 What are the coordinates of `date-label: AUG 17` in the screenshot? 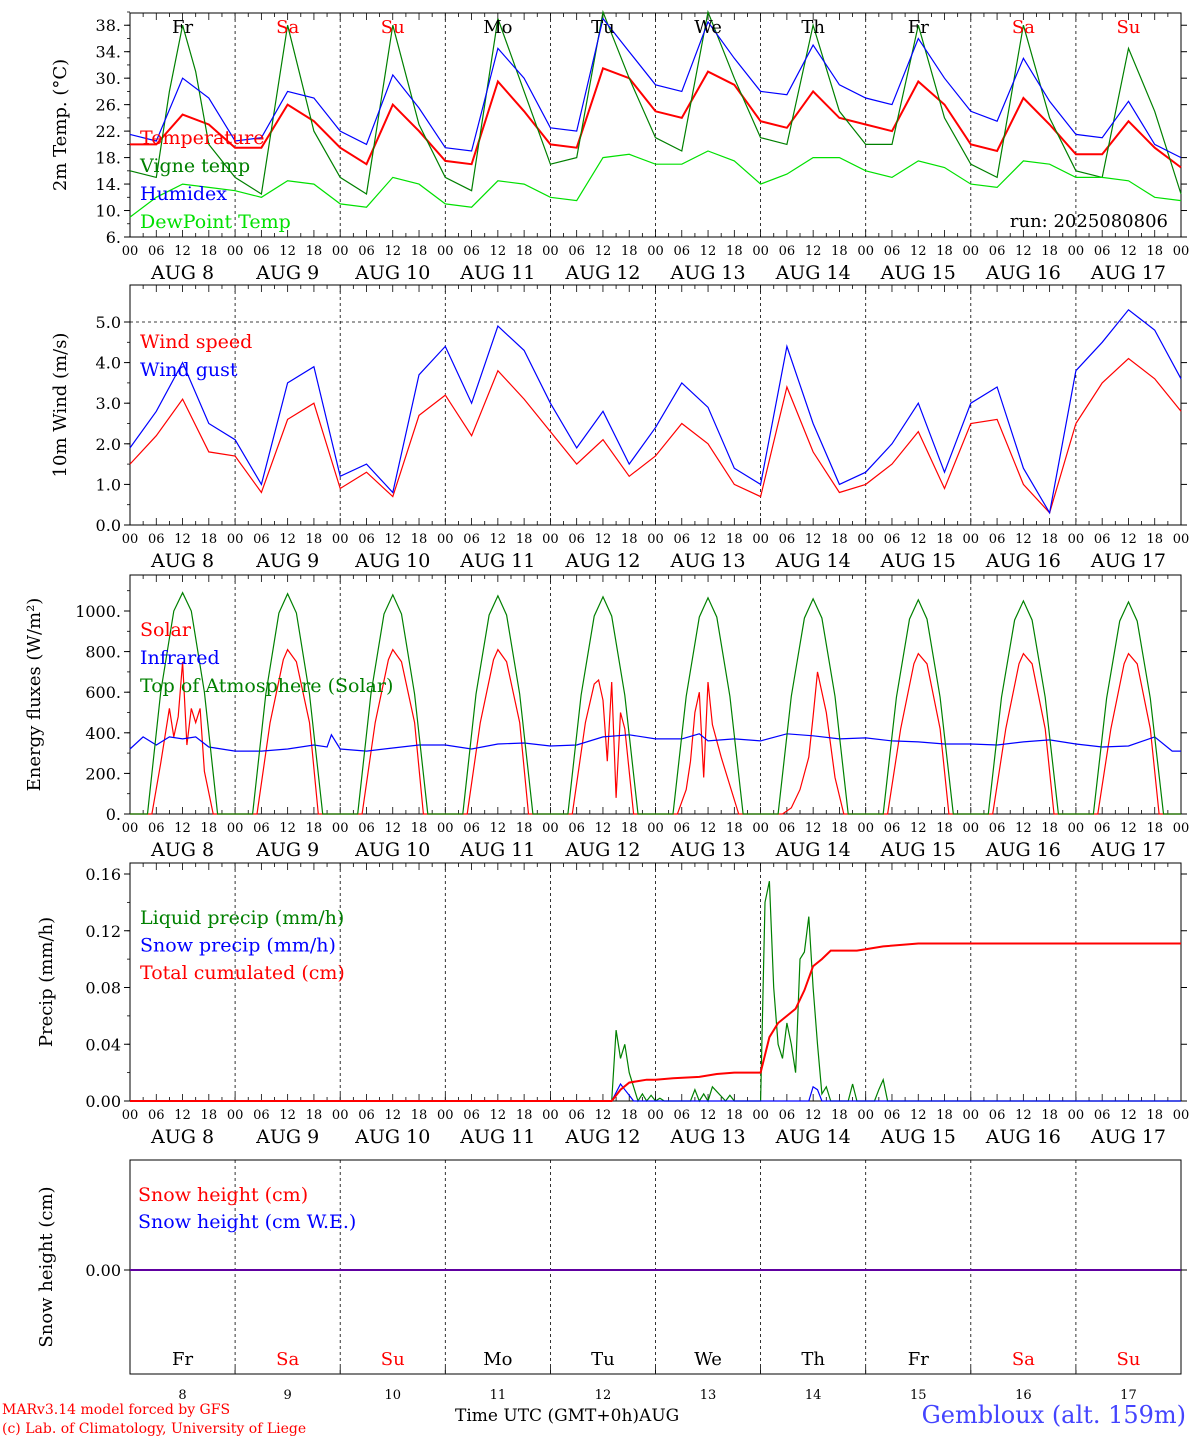 It's located at (1128, 273).